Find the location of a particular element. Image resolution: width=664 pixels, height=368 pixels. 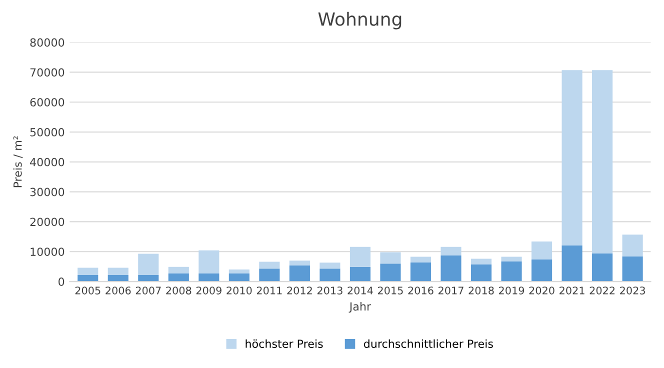

y-tick-label: 10000 is located at coordinates (47, 252).